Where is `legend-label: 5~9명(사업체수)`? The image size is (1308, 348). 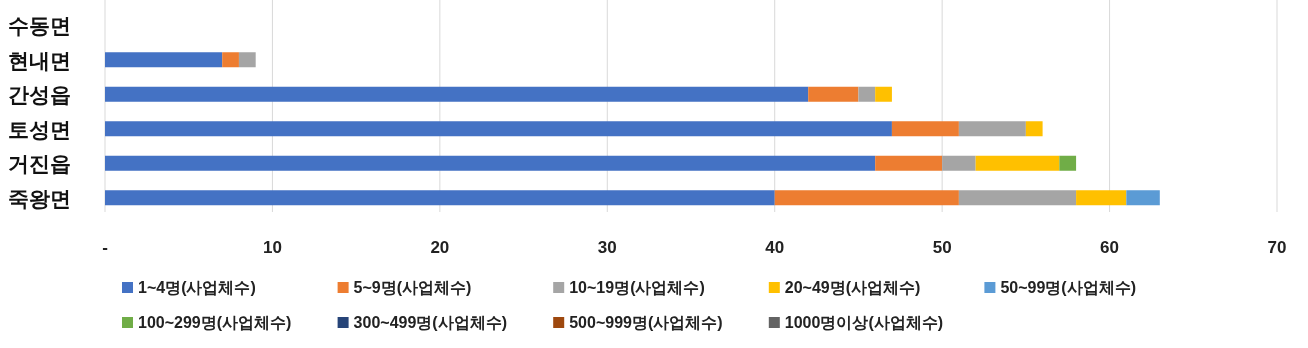 legend-label: 5~9명(사업체수) is located at coordinates (412, 287).